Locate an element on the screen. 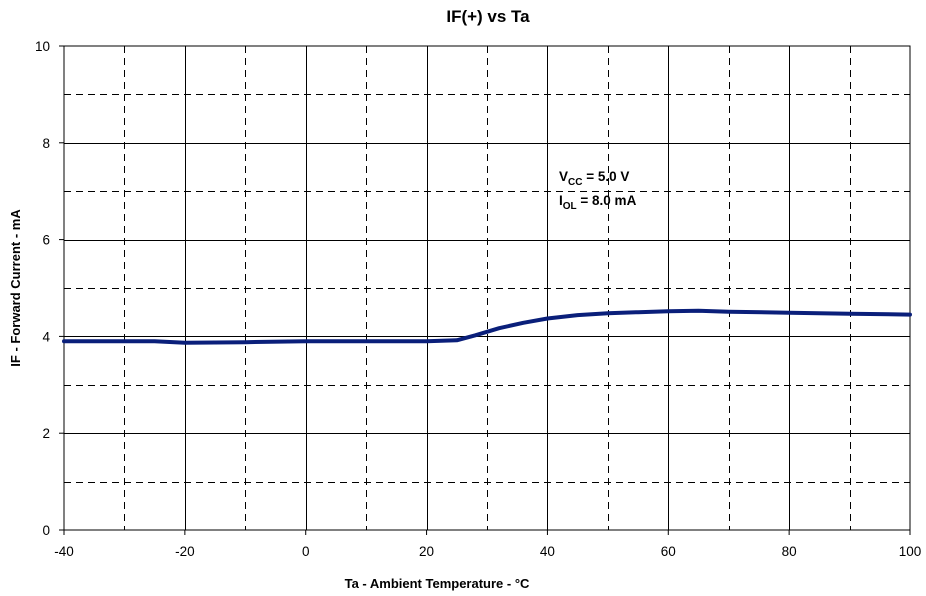 This screenshot has height=596, width=926. series-line is located at coordinates (487, 326).